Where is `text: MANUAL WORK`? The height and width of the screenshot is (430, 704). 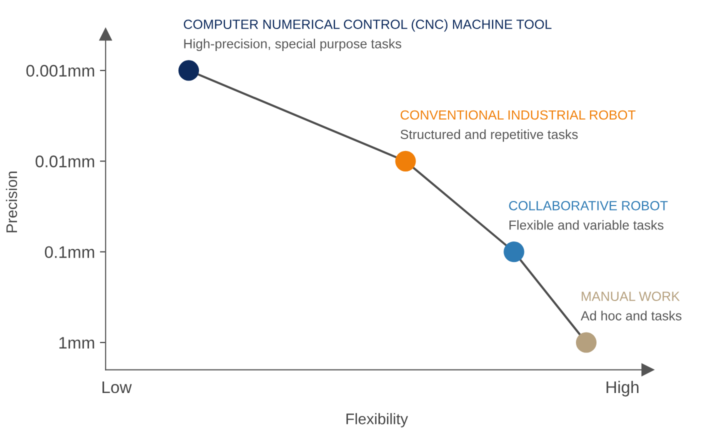
text: MANUAL WORK is located at coordinates (631, 297).